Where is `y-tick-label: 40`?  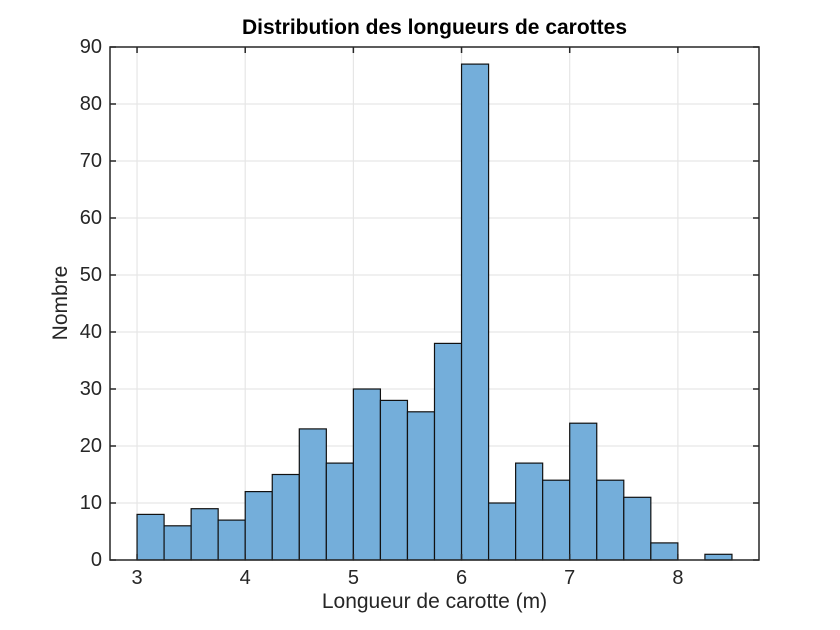 y-tick-label: 40 is located at coordinates (90, 332).